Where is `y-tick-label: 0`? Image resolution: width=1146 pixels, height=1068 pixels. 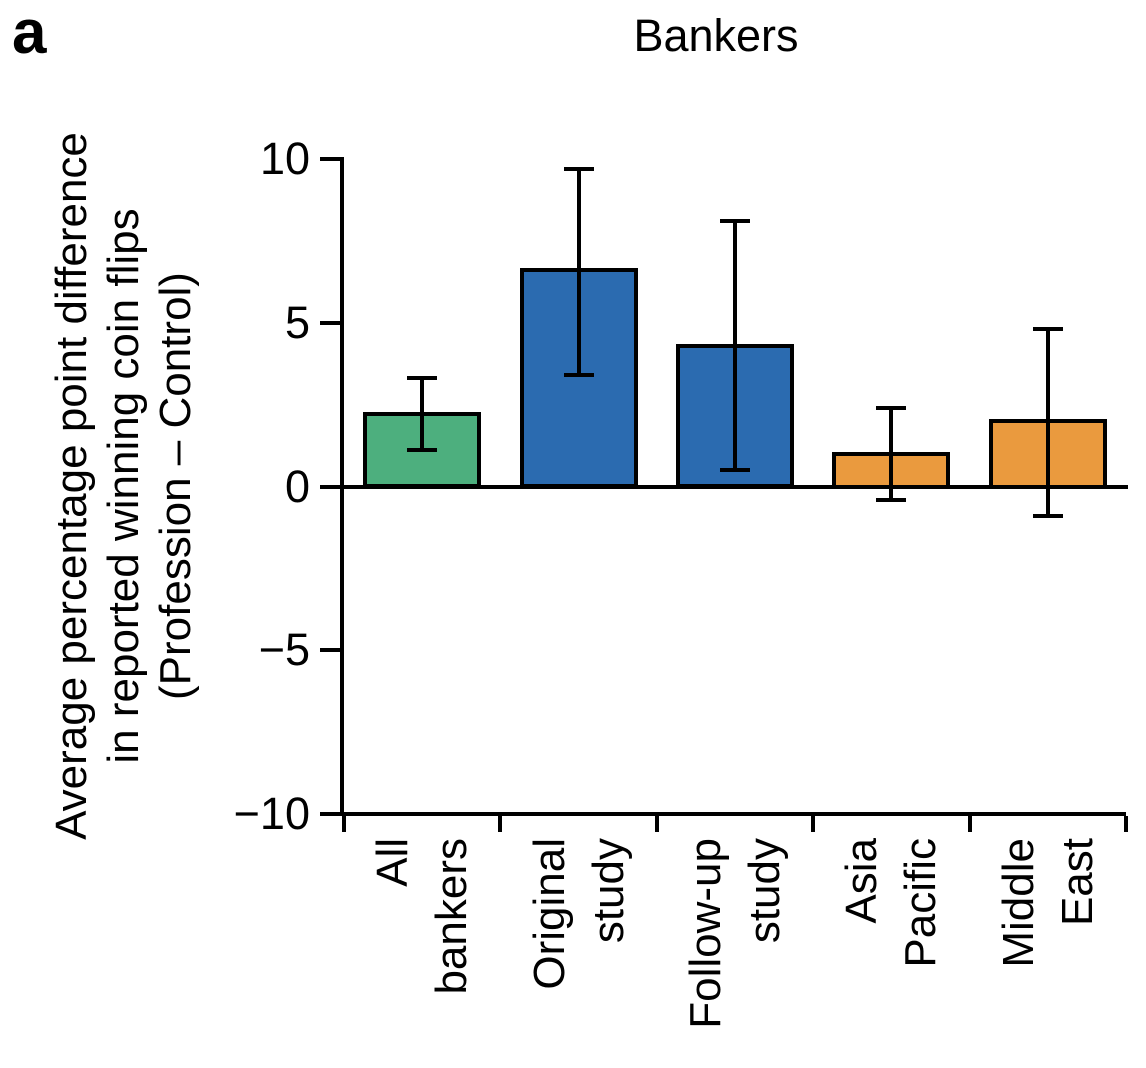
y-tick-label: 0 is located at coordinates (297, 486).